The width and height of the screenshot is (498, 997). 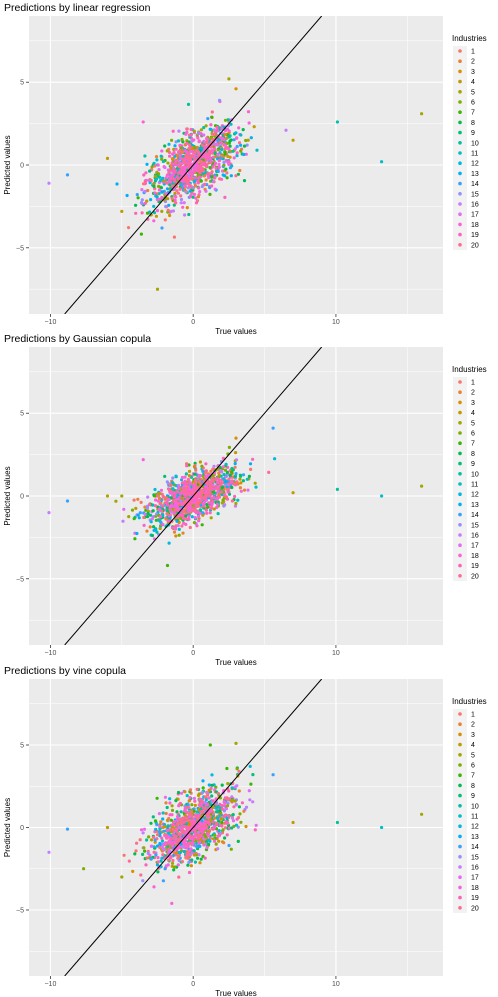 I want to click on legend-entry-label: 18, so click(x=475, y=225).